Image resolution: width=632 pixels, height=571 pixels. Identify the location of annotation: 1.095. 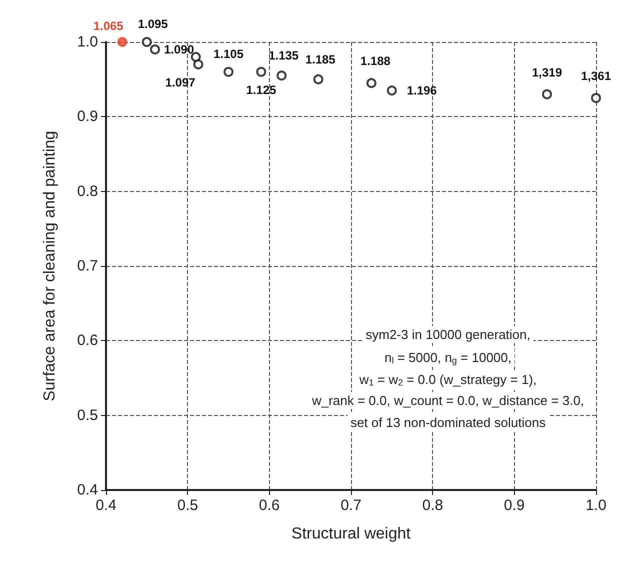
(153, 24).